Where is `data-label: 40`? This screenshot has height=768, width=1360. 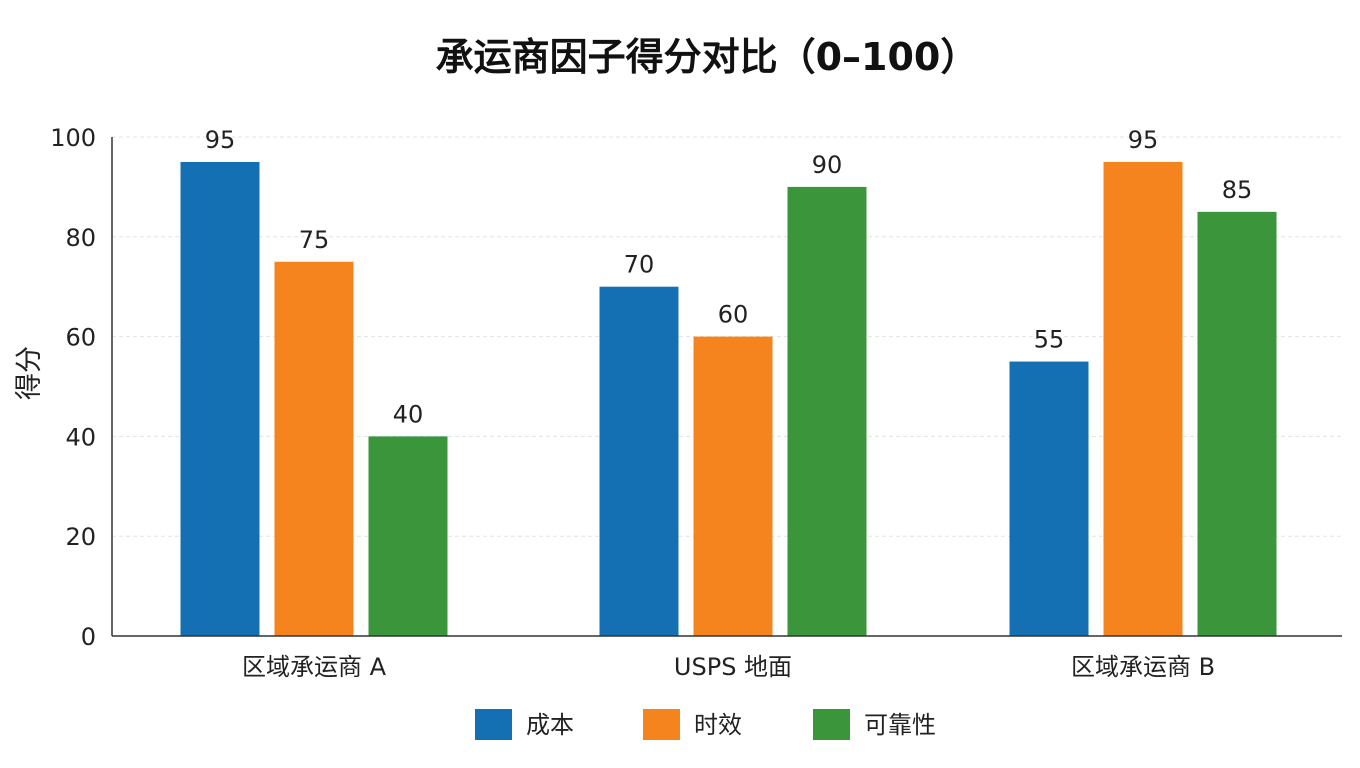 data-label: 40 is located at coordinates (408, 414).